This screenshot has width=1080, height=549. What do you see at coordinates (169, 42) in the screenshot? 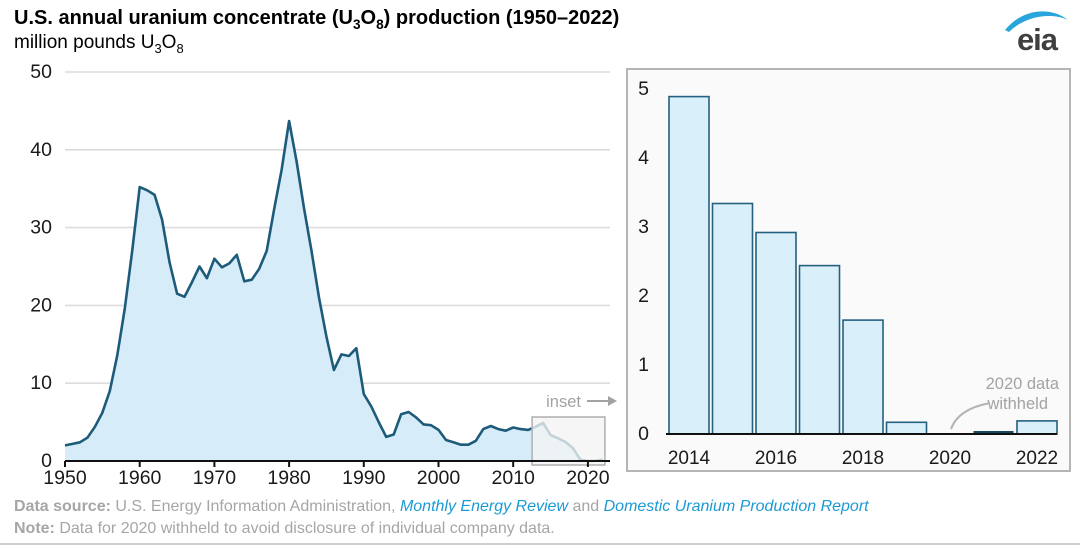
I see `subtitle-text: O` at bounding box center [169, 42].